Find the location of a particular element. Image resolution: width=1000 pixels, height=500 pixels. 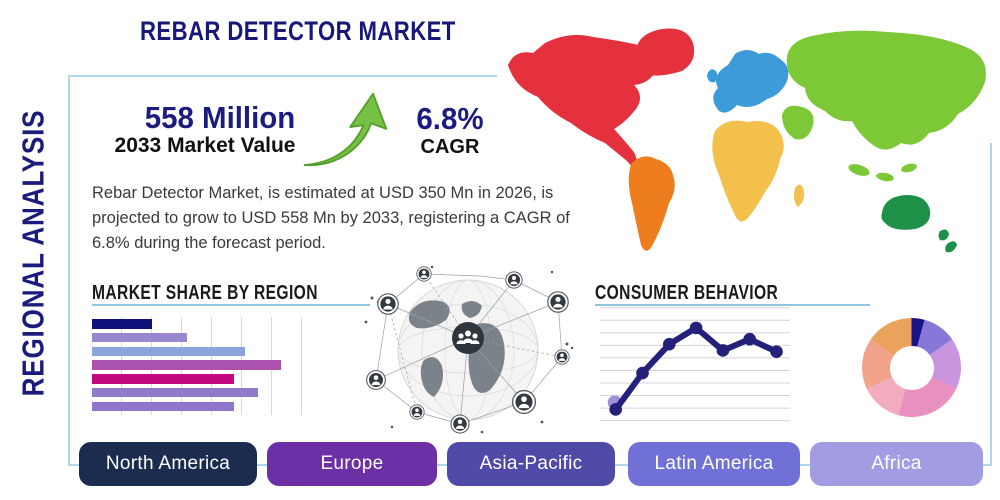

region-button-north-america: North America is located at coordinates (168, 464).